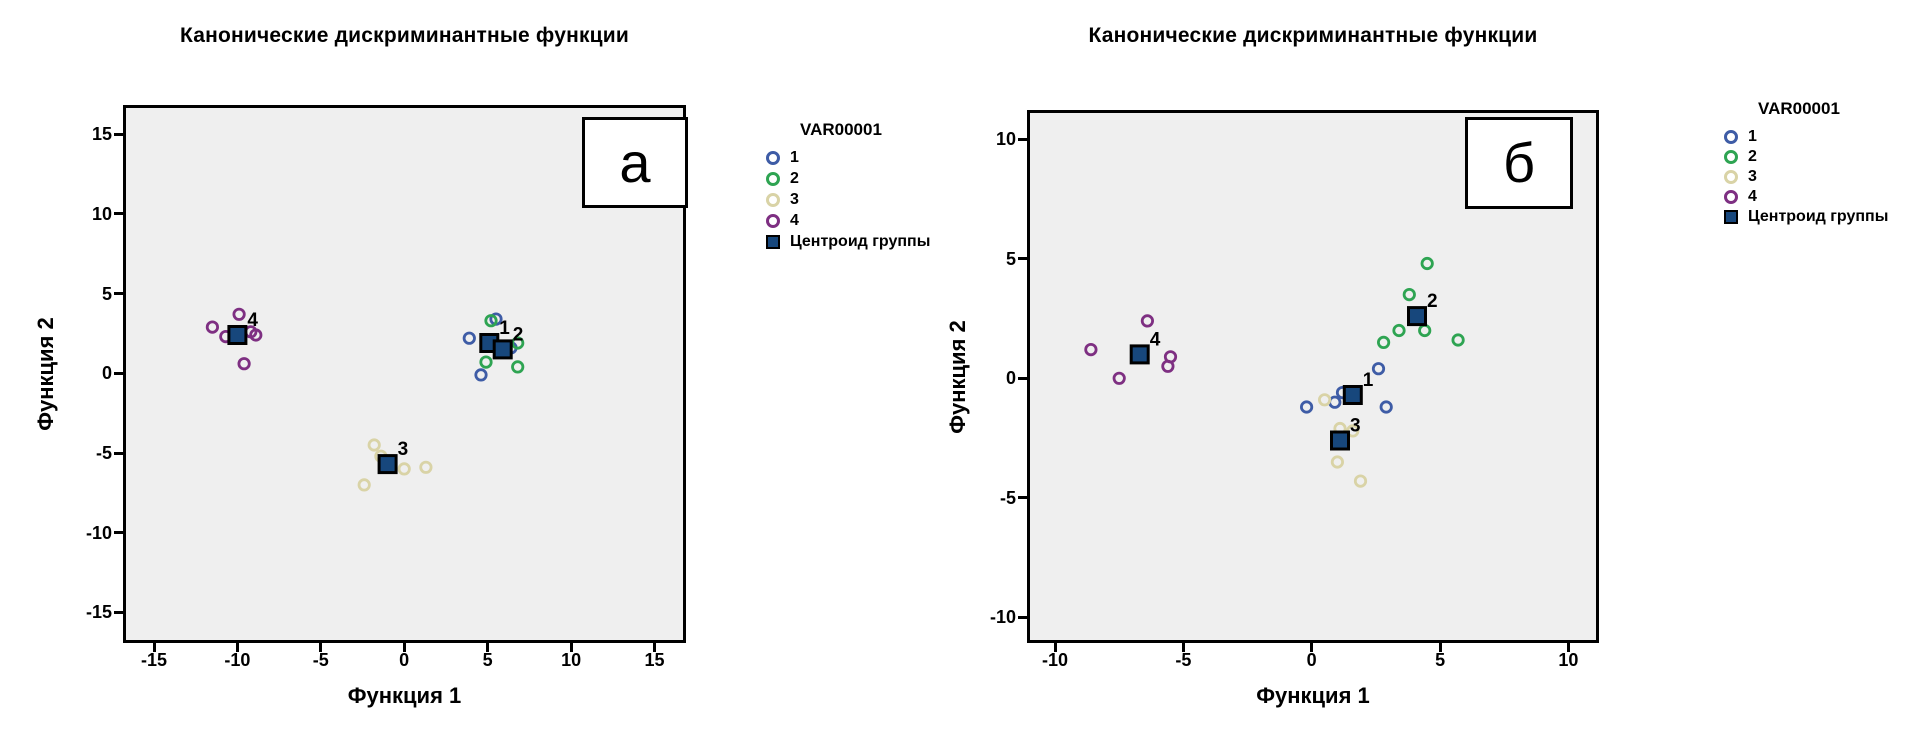  Describe the element at coordinates (635, 162) in the screenshot. I see `panel-letter-box: а` at that location.